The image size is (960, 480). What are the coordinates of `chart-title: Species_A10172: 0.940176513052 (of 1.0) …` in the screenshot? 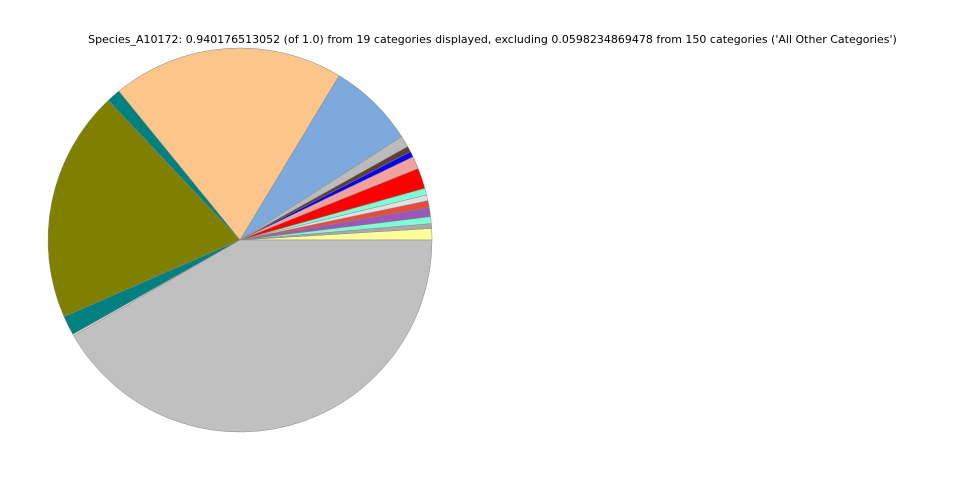 It's located at (492, 39).